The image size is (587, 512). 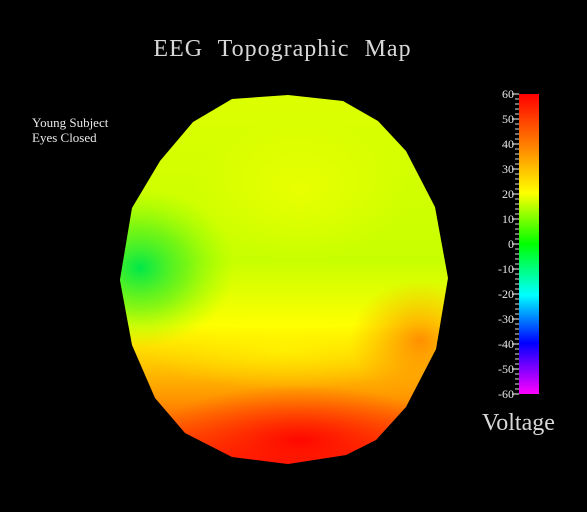 I want to click on colorbar-tick-label: 50, so click(x=508, y=119).